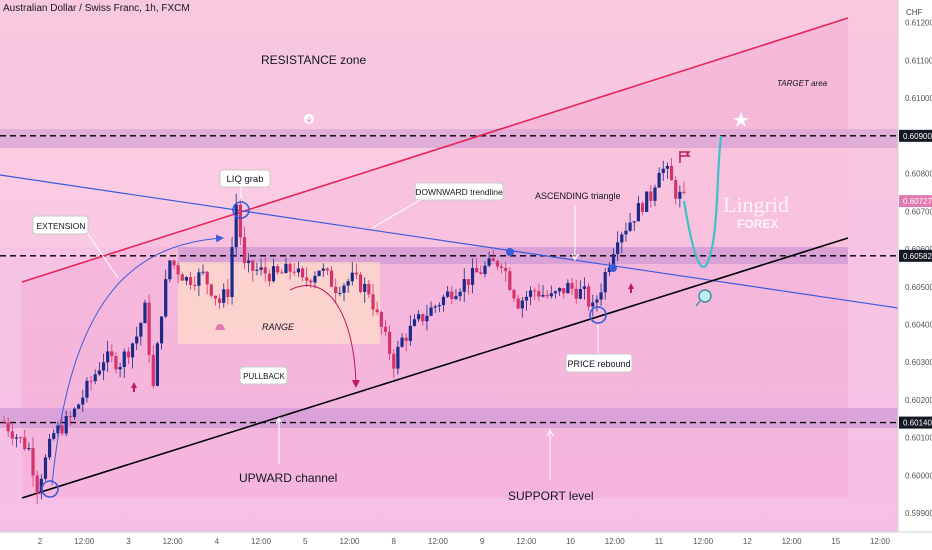 This screenshot has height=550, width=932. Describe the element at coordinates (466, 541) in the screenshot. I see `time-axis` at that location.